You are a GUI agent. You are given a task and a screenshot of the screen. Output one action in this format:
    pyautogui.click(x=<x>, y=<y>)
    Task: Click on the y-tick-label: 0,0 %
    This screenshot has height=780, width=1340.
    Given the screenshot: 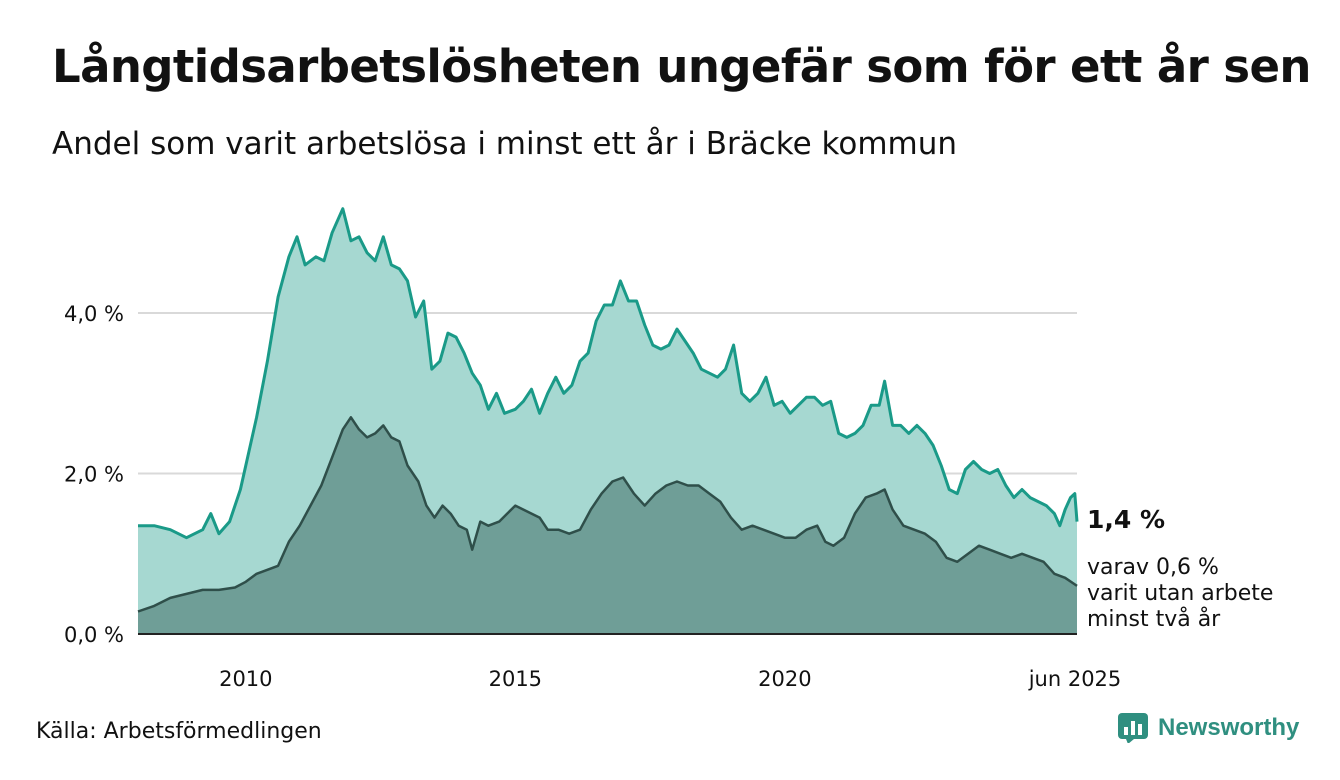 What is the action you would take?
    pyautogui.click(x=94, y=635)
    